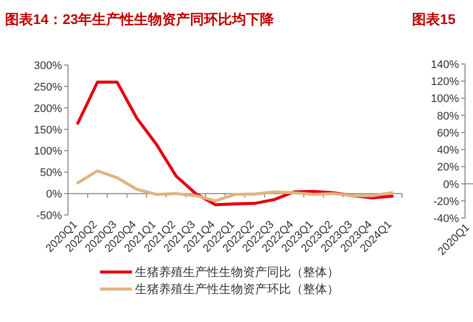  What do you see at coordinates (445, 65) in the screenshot?
I see `y-tick-label: 140%` at bounding box center [445, 65].